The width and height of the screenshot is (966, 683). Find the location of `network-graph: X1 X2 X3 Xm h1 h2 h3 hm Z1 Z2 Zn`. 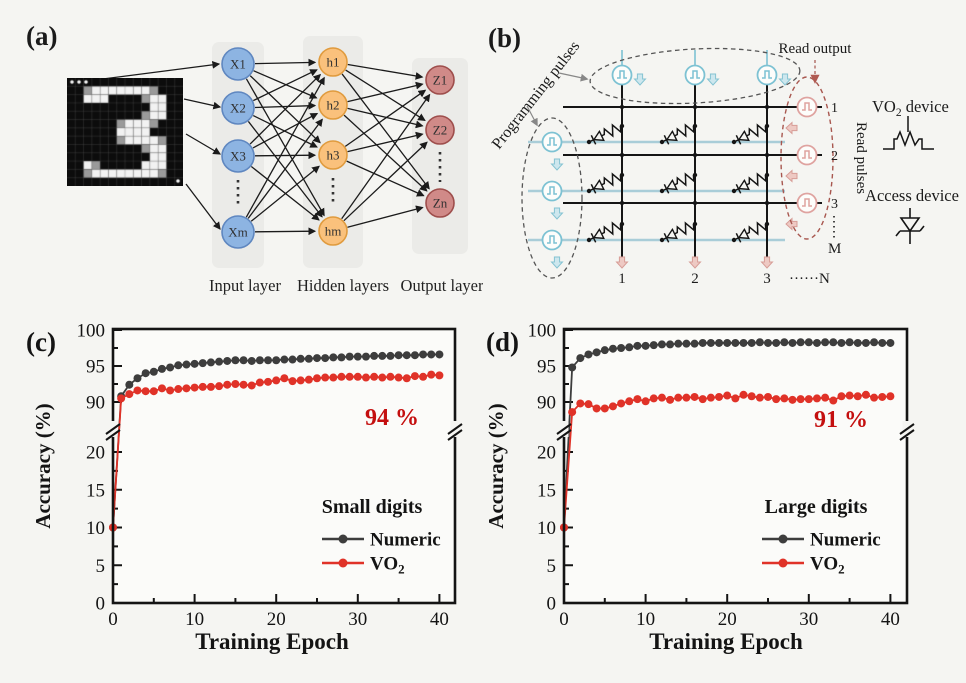

network-graph: X1 X2 X3 Xm h1 h2 h3 hm Z1 Z2 Zn is located at coordinates (274, 148).